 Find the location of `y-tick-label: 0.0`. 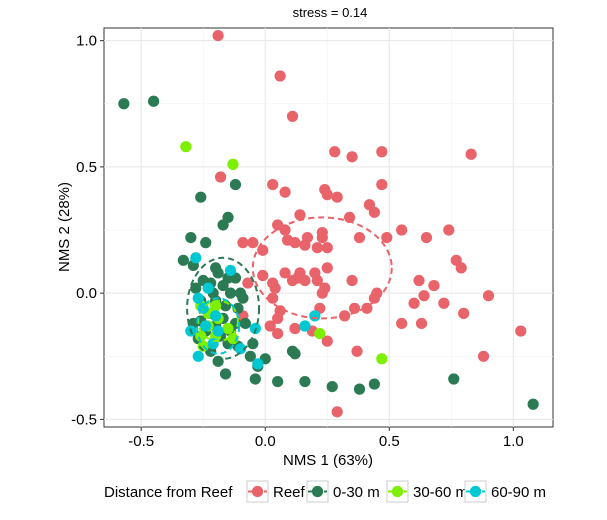

y-tick-label: 0.0 is located at coordinates (86, 293).